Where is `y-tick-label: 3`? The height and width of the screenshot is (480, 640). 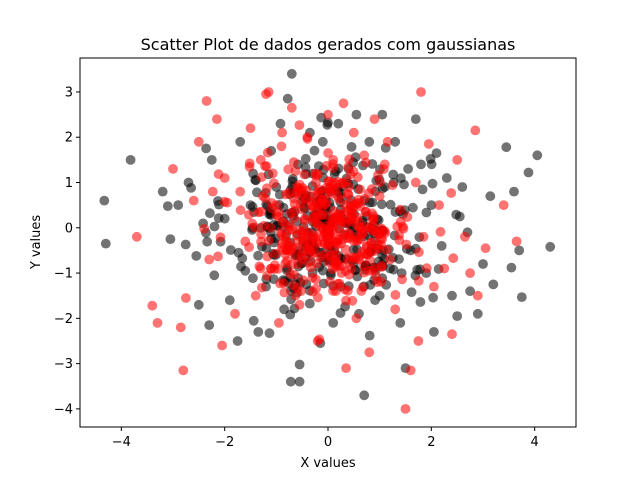 y-tick-label: 3 is located at coordinates (69, 92).